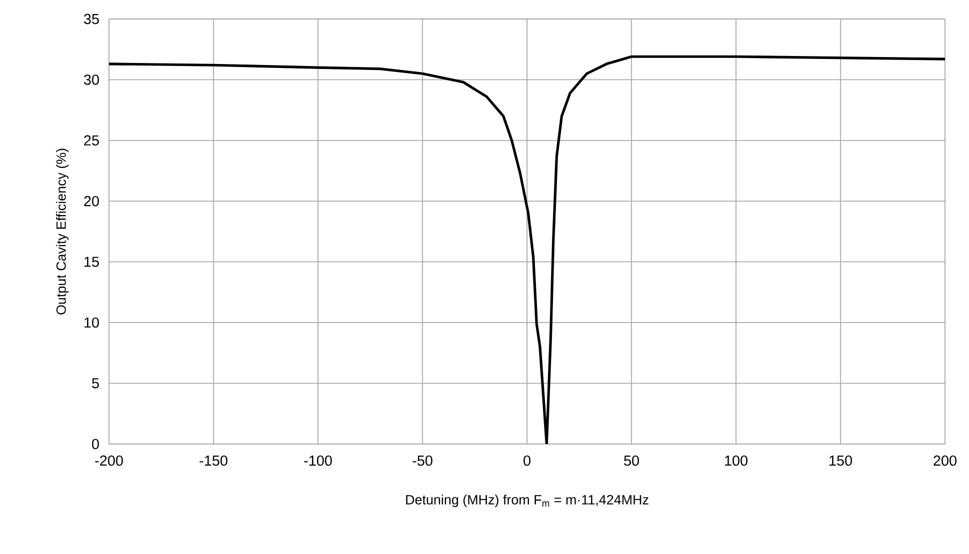 Image resolution: width=969 pixels, height=554 pixels. Describe the element at coordinates (214, 461) in the screenshot. I see `x-tick-label: -150` at that location.